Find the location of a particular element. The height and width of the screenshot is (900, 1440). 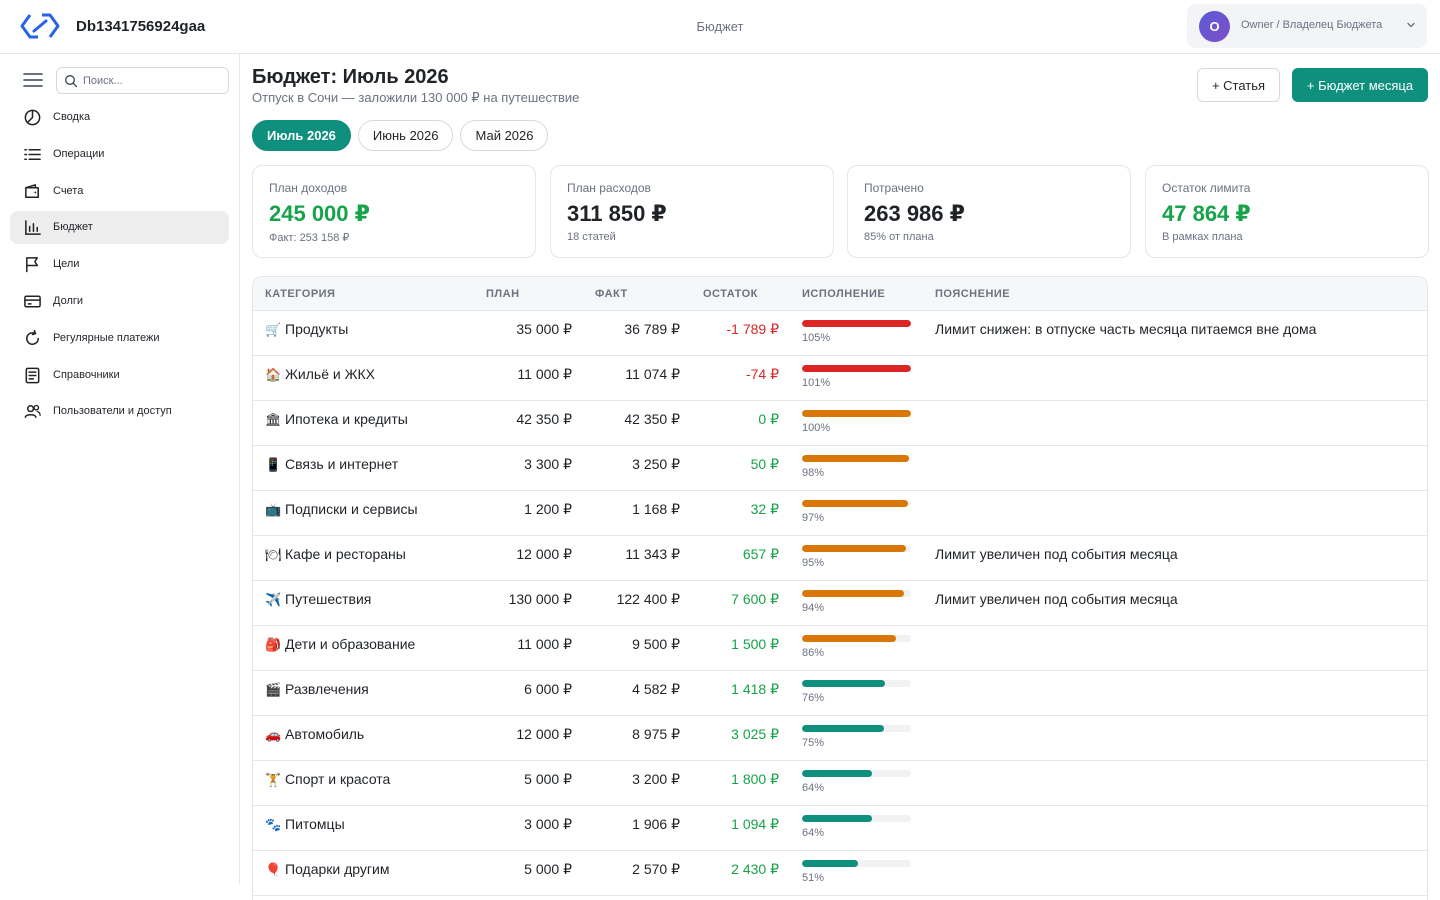

category-cell: 🏛 Ипотека и кредиты is located at coordinates (336, 419).